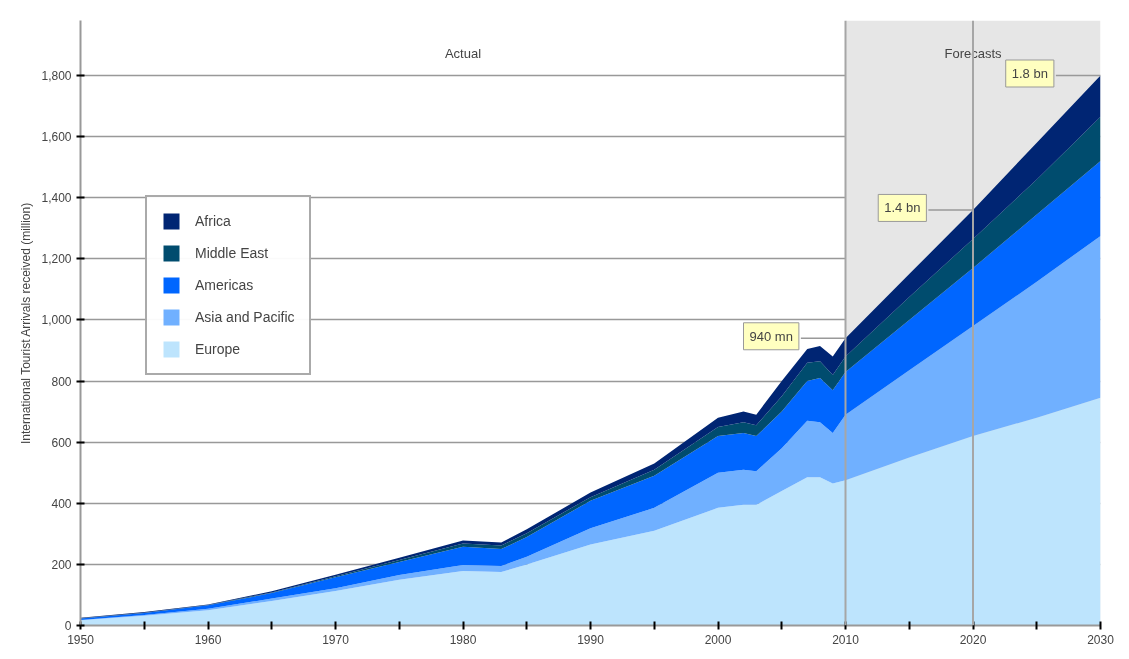 This screenshot has width=1129, height=659. Describe the element at coordinates (56, 137) in the screenshot. I see `y-tick-label: 1,600` at that location.